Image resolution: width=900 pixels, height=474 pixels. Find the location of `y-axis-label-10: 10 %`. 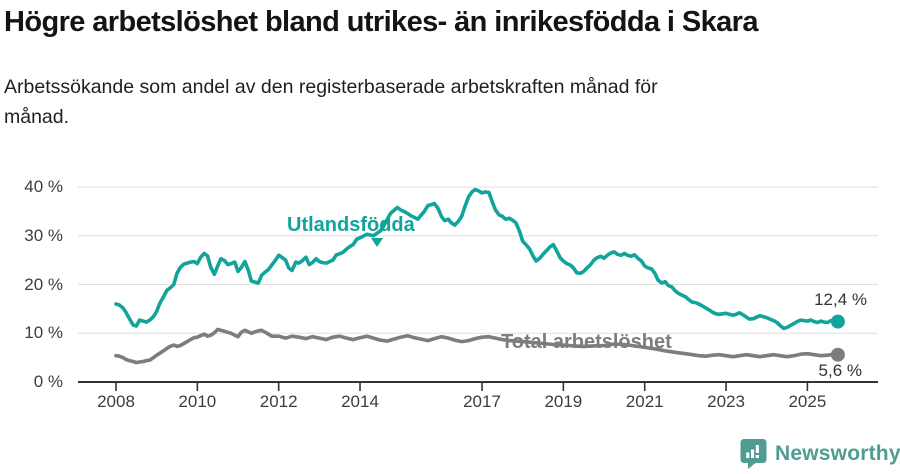

y-axis-label-10: 10 % is located at coordinates (43, 333).